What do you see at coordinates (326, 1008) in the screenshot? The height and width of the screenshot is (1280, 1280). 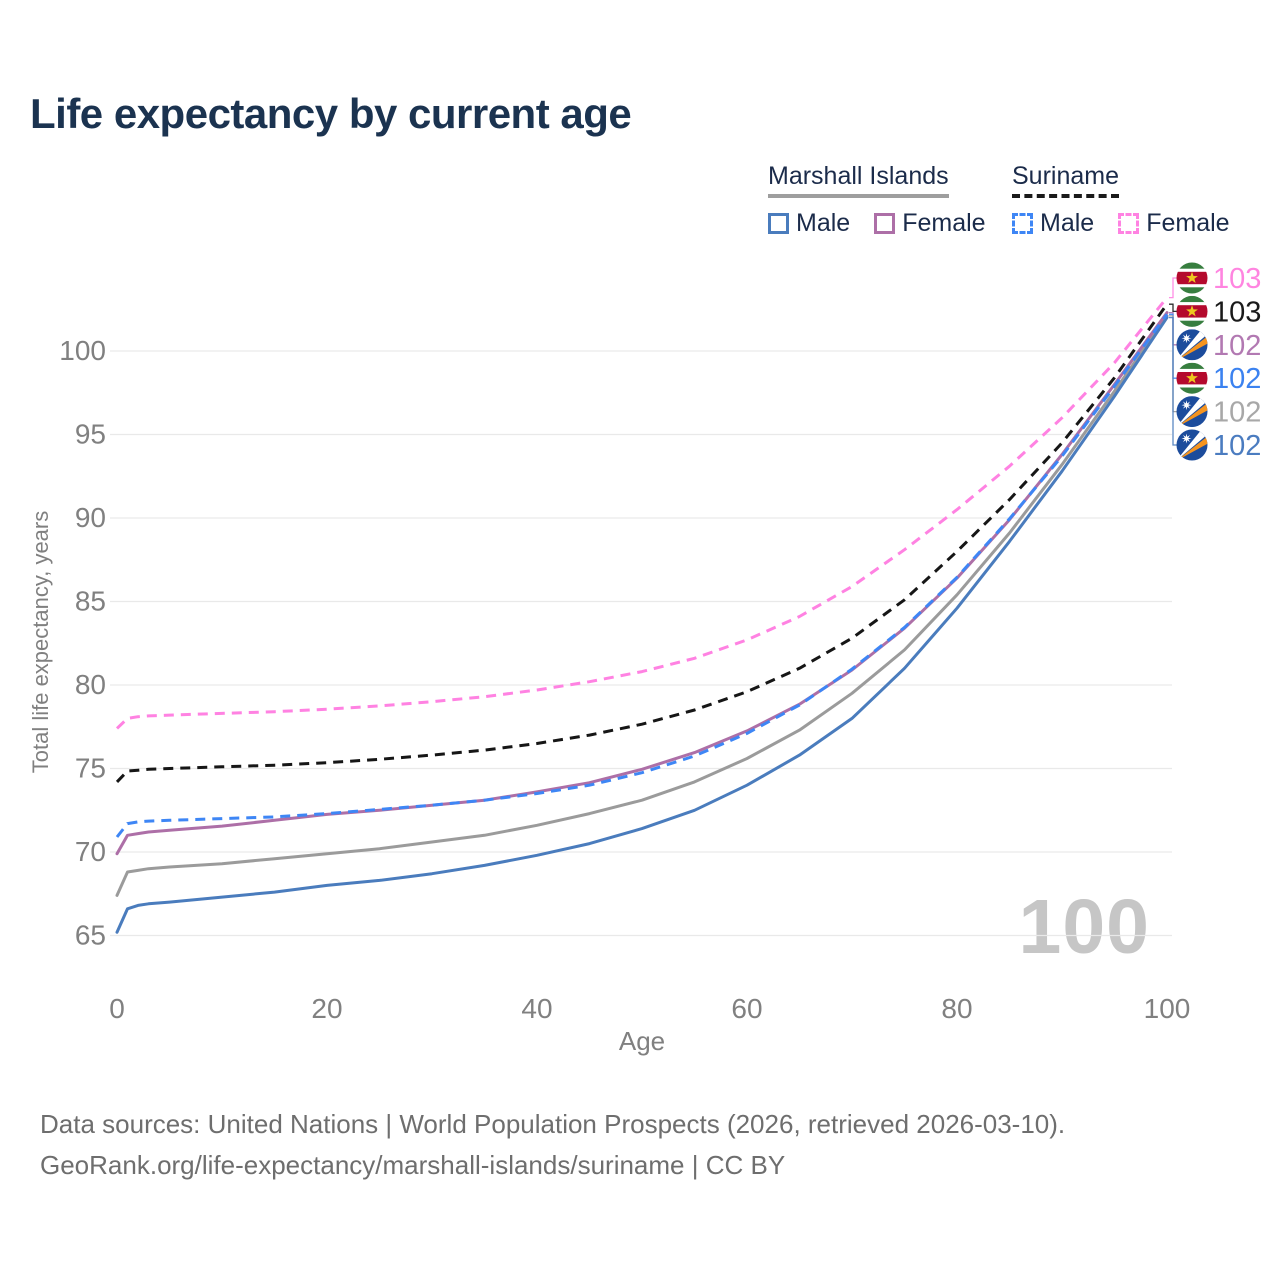 I see `x-tick-label: 20` at bounding box center [326, 1008].